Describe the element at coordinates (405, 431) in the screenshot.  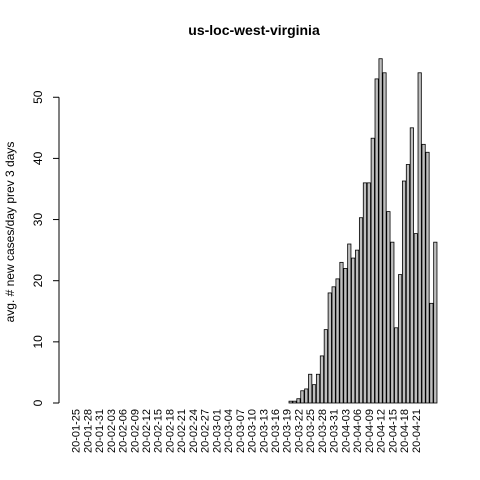
I see `x-tick-label: 20-04-18` at that location.